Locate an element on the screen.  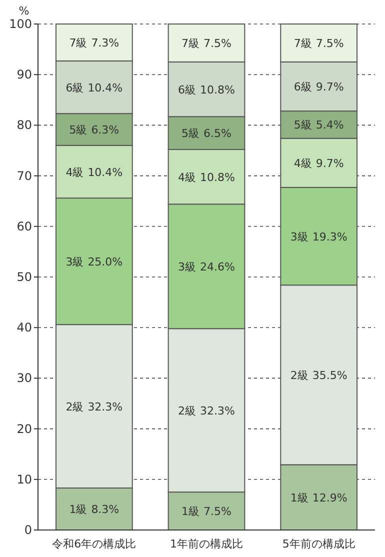
series-label: 2級 is located at coordinates (75, 406).